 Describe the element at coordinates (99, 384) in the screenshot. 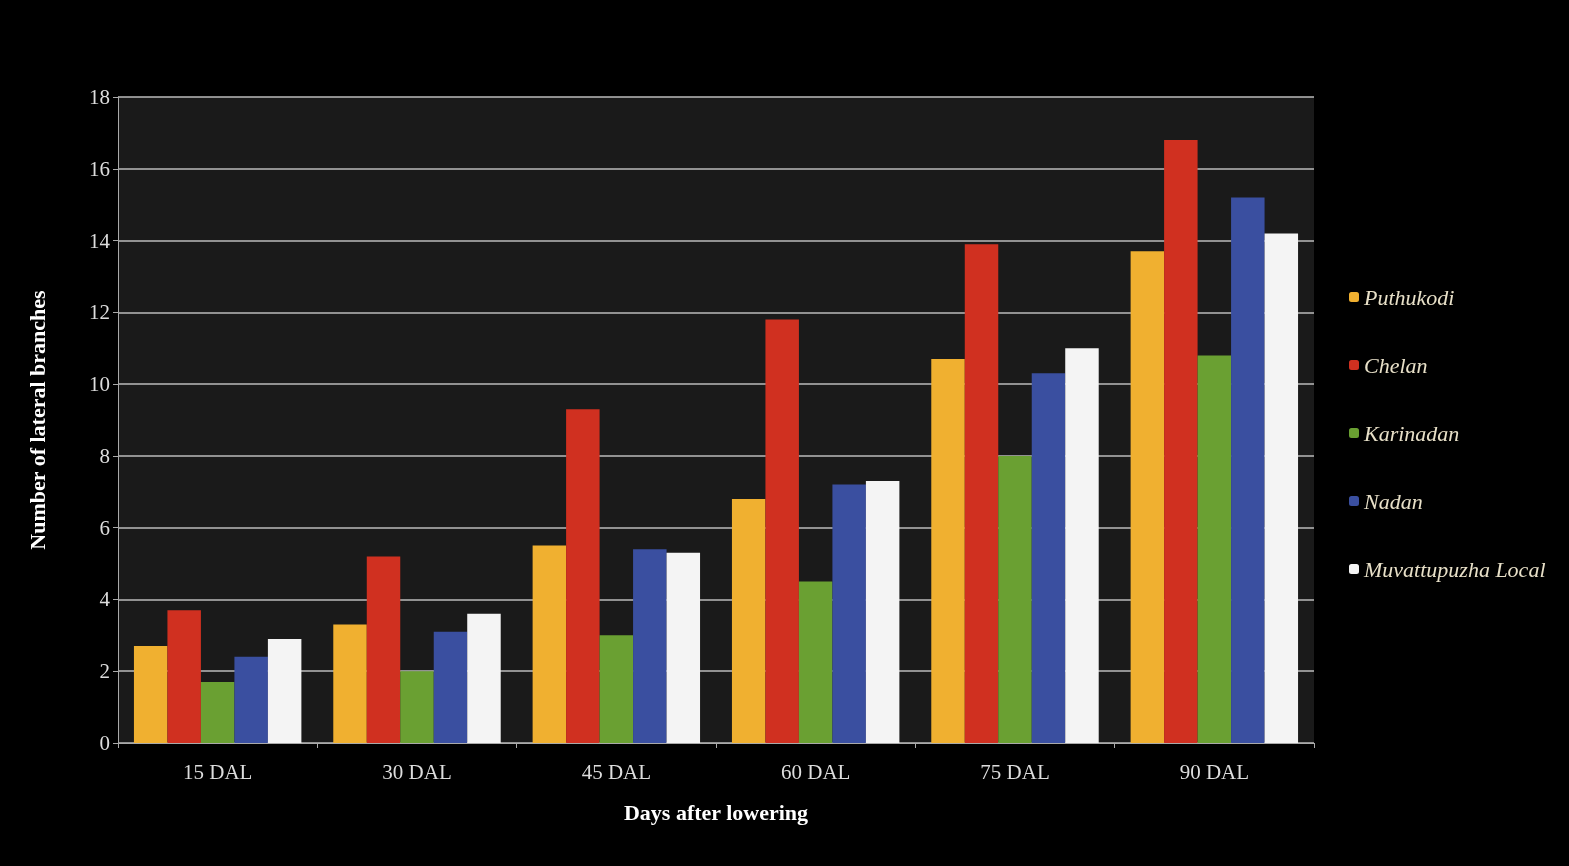

I see `y-tick-label: 10` at that location.